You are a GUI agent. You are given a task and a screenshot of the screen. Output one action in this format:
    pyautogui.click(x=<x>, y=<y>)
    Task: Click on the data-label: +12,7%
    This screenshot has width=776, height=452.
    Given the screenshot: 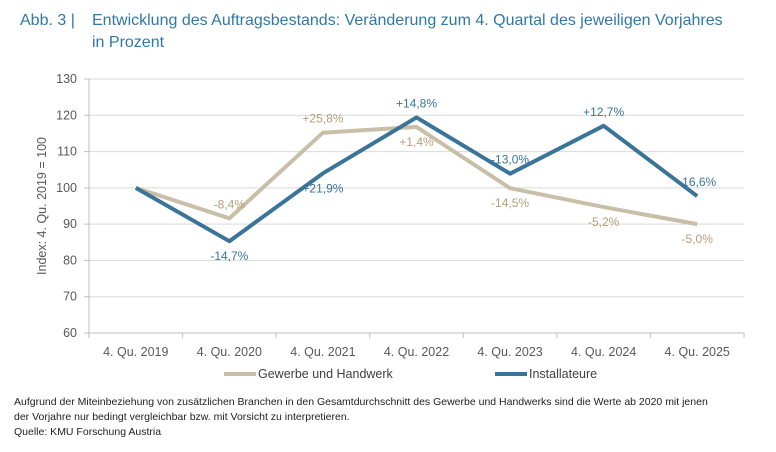 What is the action you would take?
    pyautogui.click(x=603, y=112)
    